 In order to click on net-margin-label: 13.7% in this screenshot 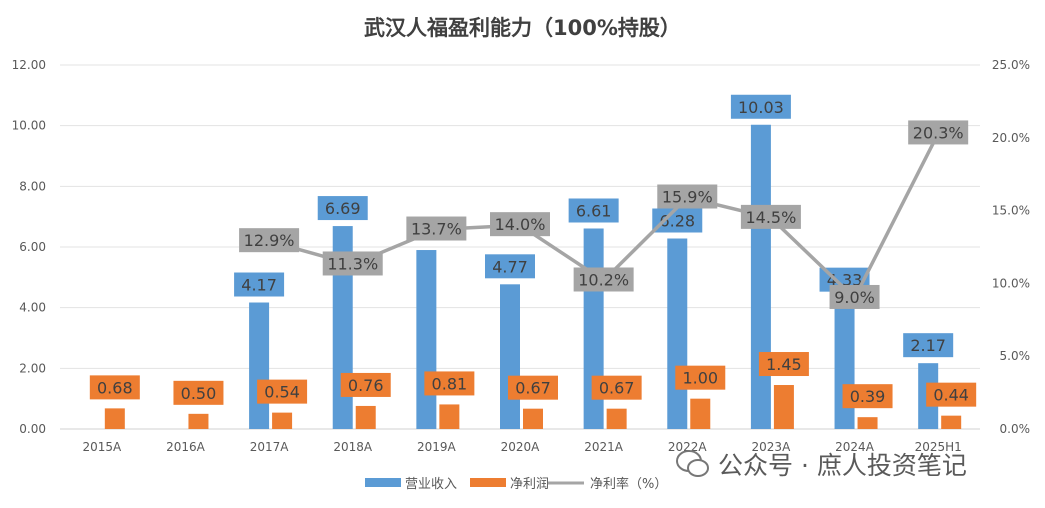, I will do `click(436, 229)`.